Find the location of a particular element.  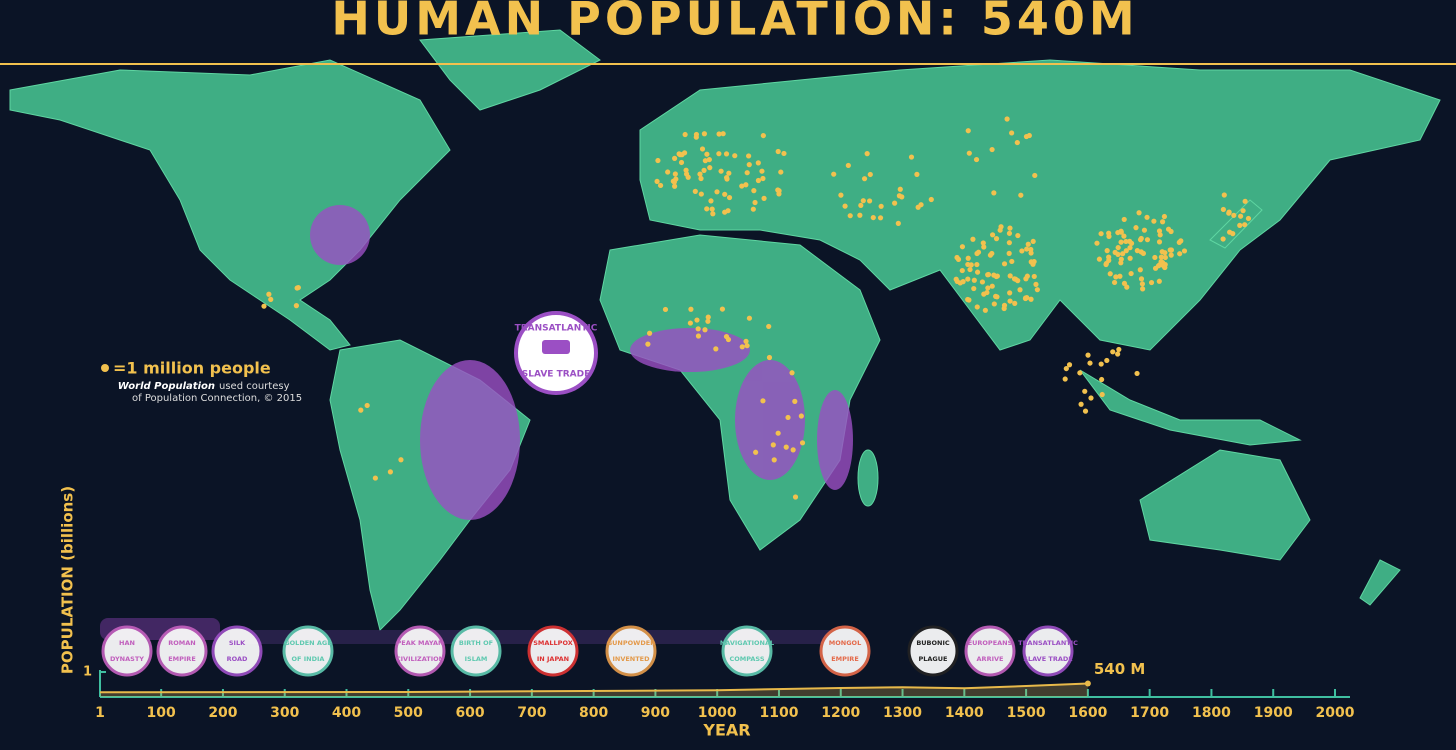

event-label: BIRTH OF is located at coordinates (476, 643).